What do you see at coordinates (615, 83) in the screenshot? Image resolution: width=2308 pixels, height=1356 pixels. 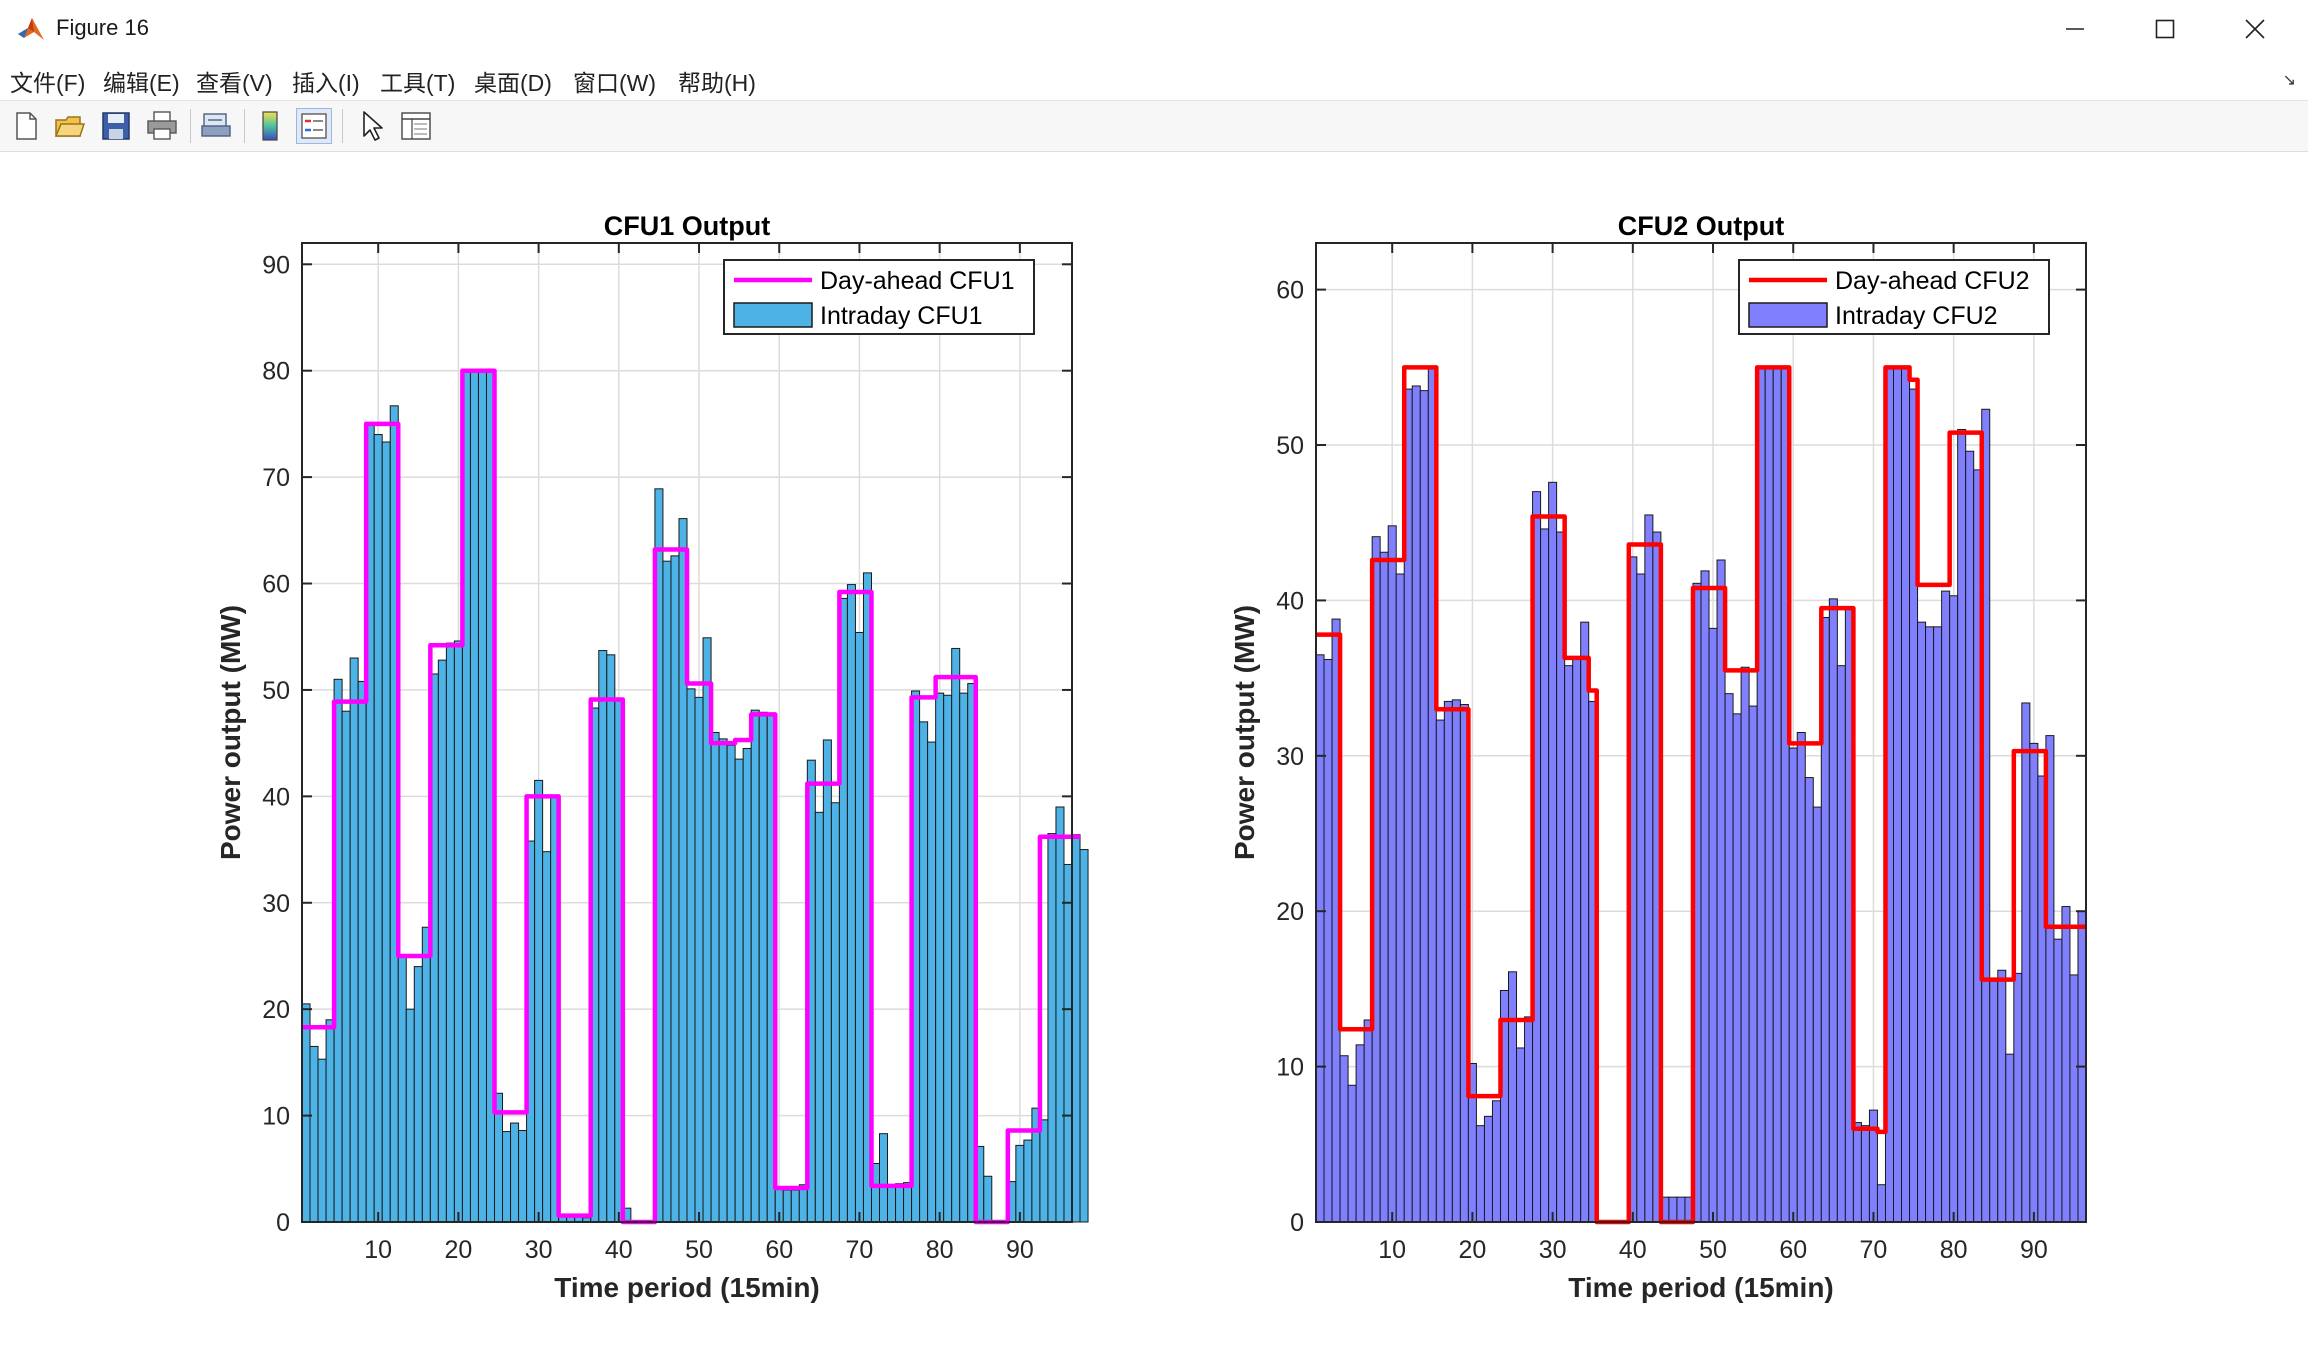 I see `menu-window: 窗口(W)` at bounding box center [615, 83].